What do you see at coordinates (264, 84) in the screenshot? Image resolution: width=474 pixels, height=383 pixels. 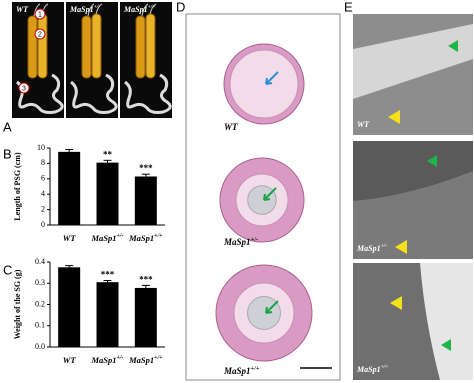 I see `section-lumen` at bounding box center [264, 84].